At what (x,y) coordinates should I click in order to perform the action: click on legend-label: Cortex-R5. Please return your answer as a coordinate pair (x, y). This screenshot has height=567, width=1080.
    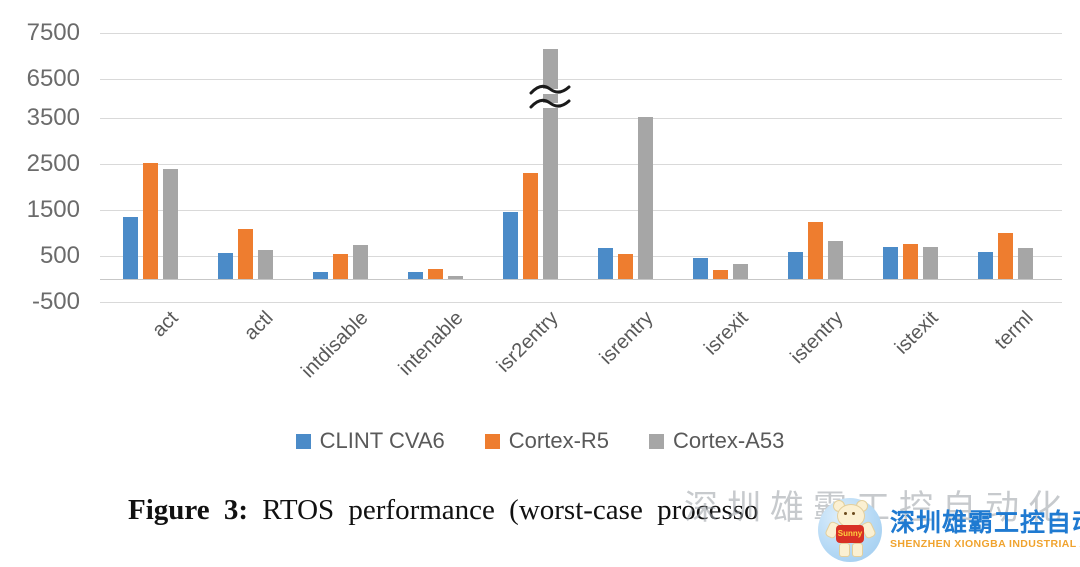
    Looking at the image, I should click on (559, 440).